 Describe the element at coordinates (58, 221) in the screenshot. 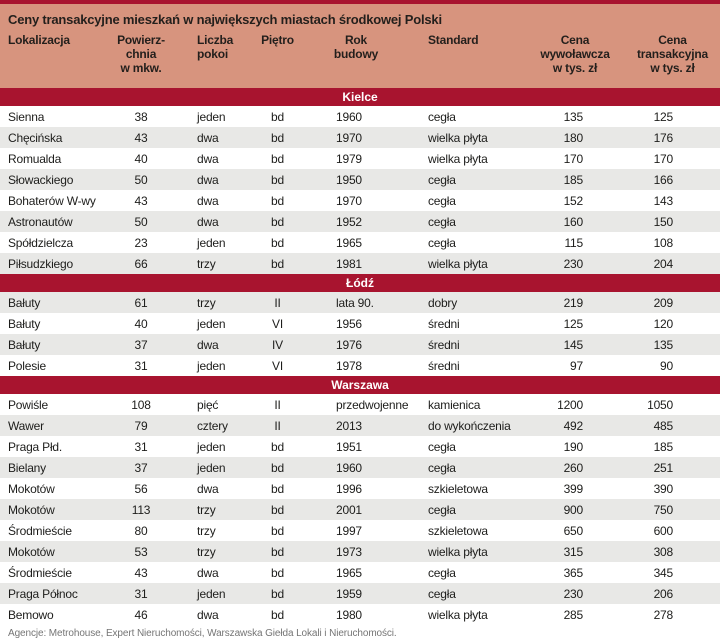

I see `cell-location: Astronautów` at that location.